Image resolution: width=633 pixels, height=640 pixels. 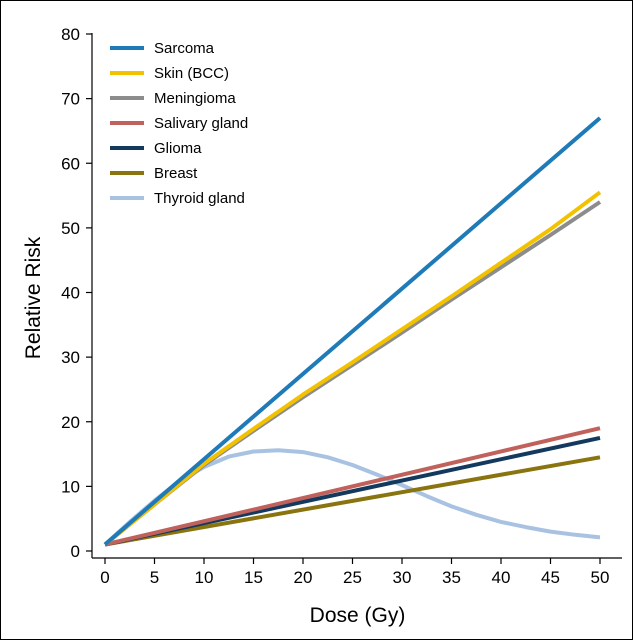 I want to click on y-tick-label: 80, so click(x=70, y=34).